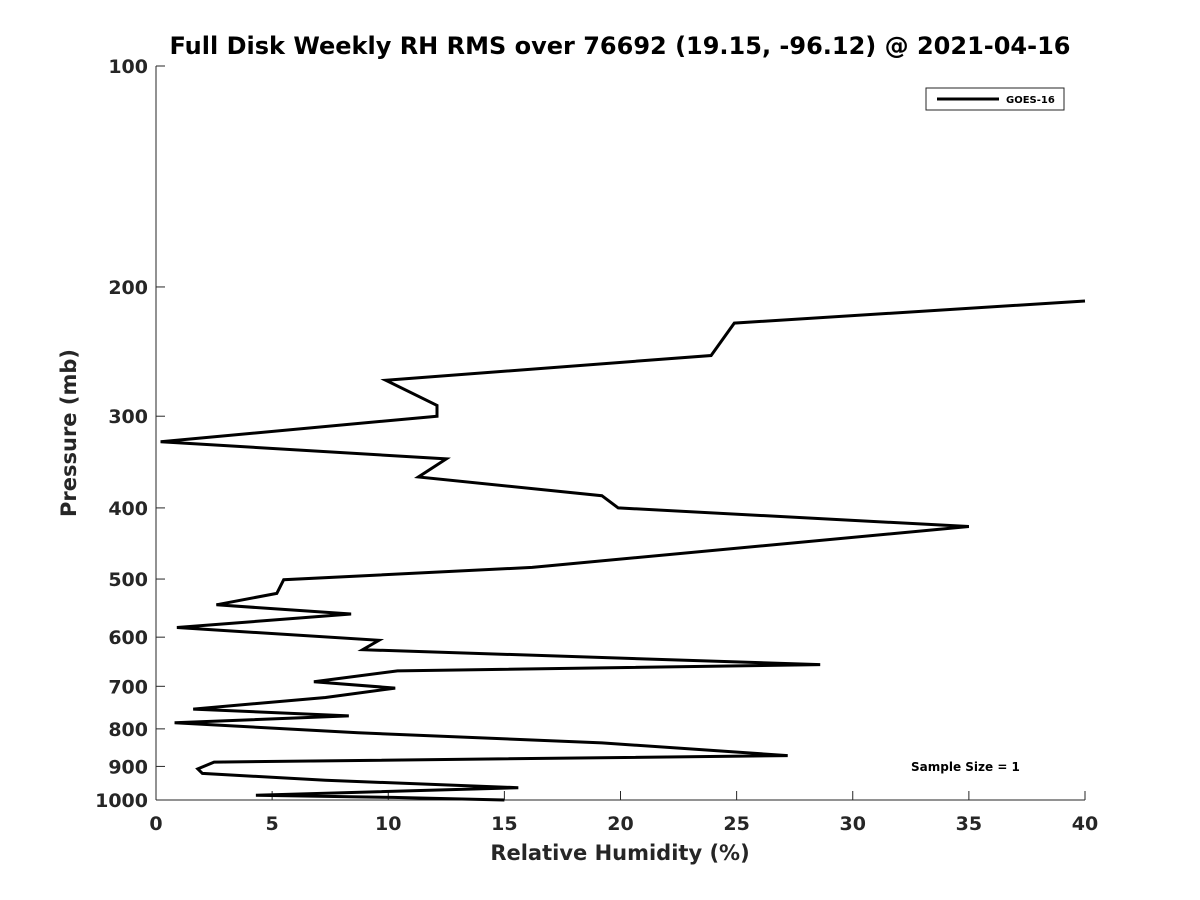 The width and height of the screenshot is (1200, 900). I want to click on x-tick-label: 0, so click(155, 824).